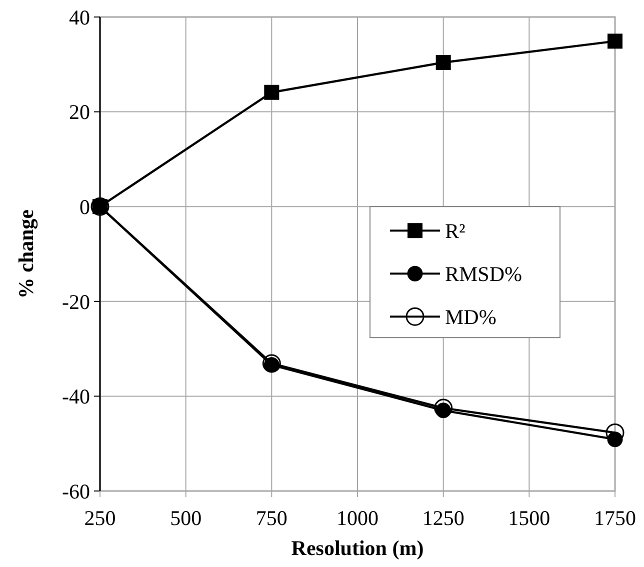 Image resolution: width=644 pixels, height=567 pixels. Describe the element at coordinates (483, 274) in the screenshot. I see `legend-label: RMSD%` at that location.